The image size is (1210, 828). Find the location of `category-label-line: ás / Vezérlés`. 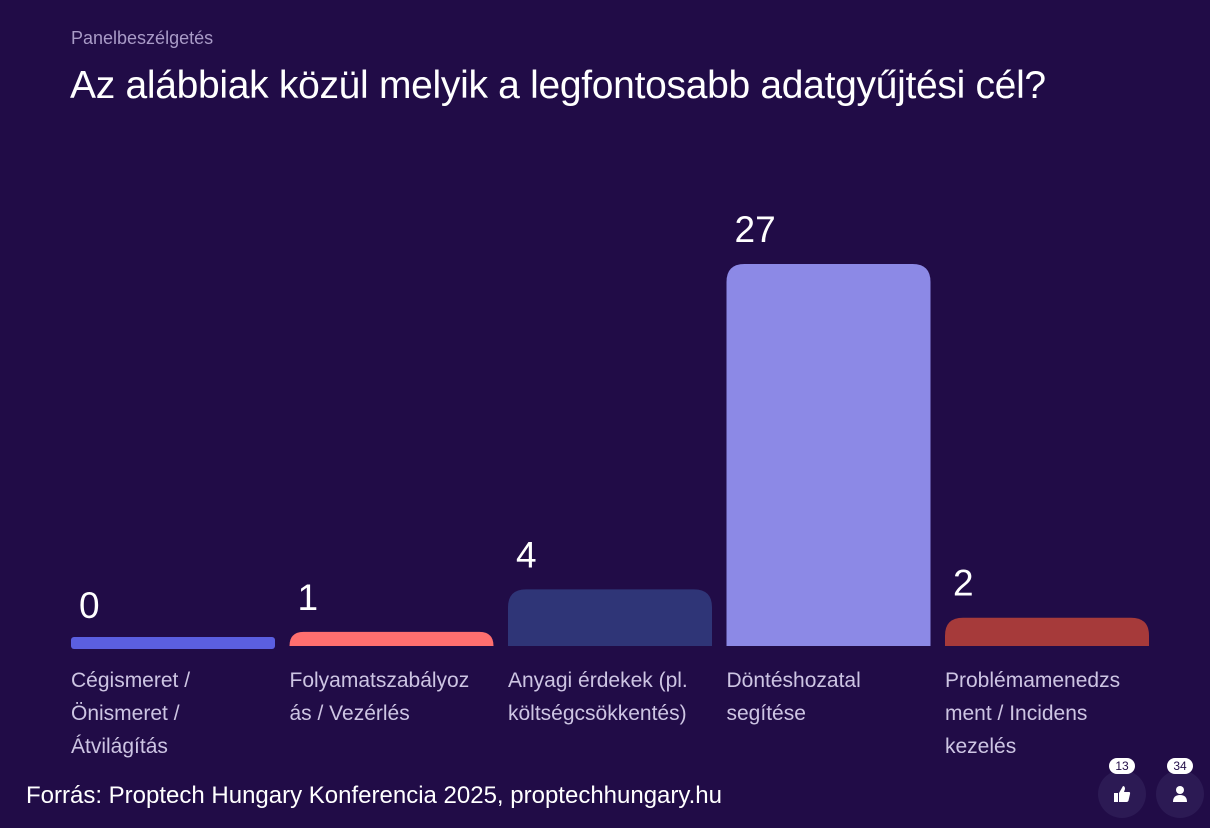

category-label-line: ás / Vezérlés is located at coordinates (349, 713).